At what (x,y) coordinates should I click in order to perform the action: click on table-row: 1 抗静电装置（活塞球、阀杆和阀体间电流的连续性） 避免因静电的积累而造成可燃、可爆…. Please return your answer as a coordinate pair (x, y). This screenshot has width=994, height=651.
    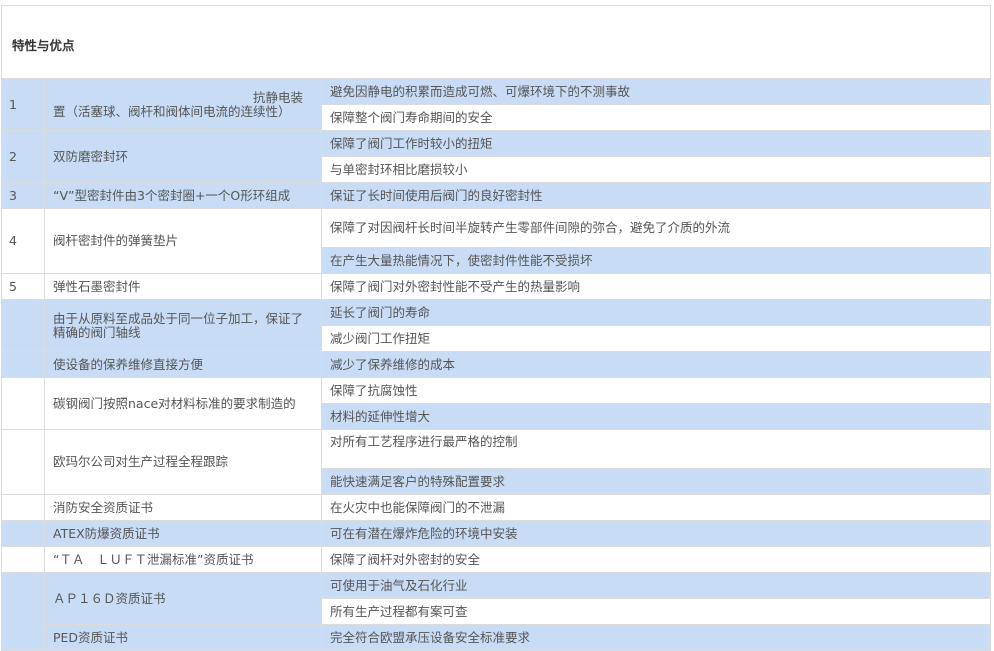
    Looking at the image, I should click on (496, 104).